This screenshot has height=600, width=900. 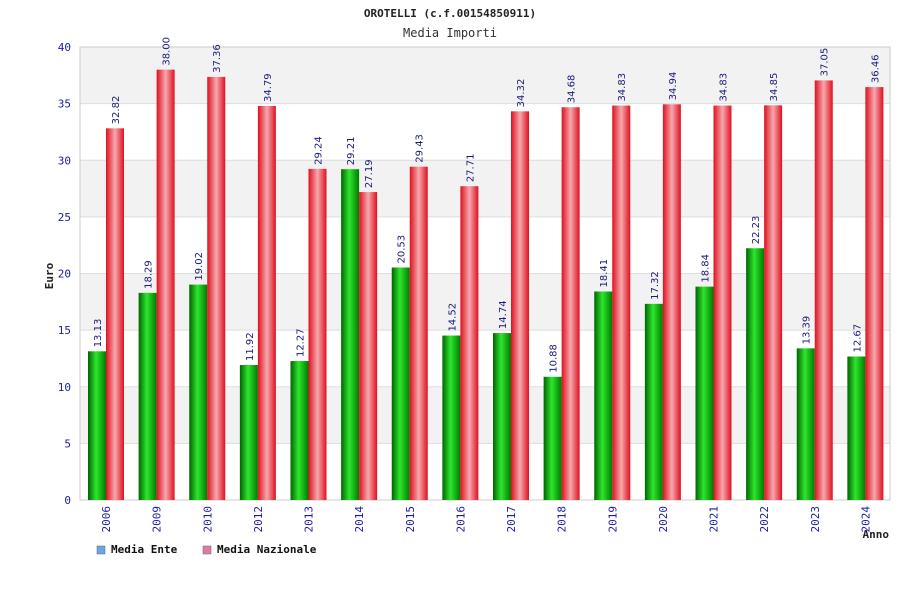 I want to click on bar-value-label: 17.32, so click(x=655, y=285).